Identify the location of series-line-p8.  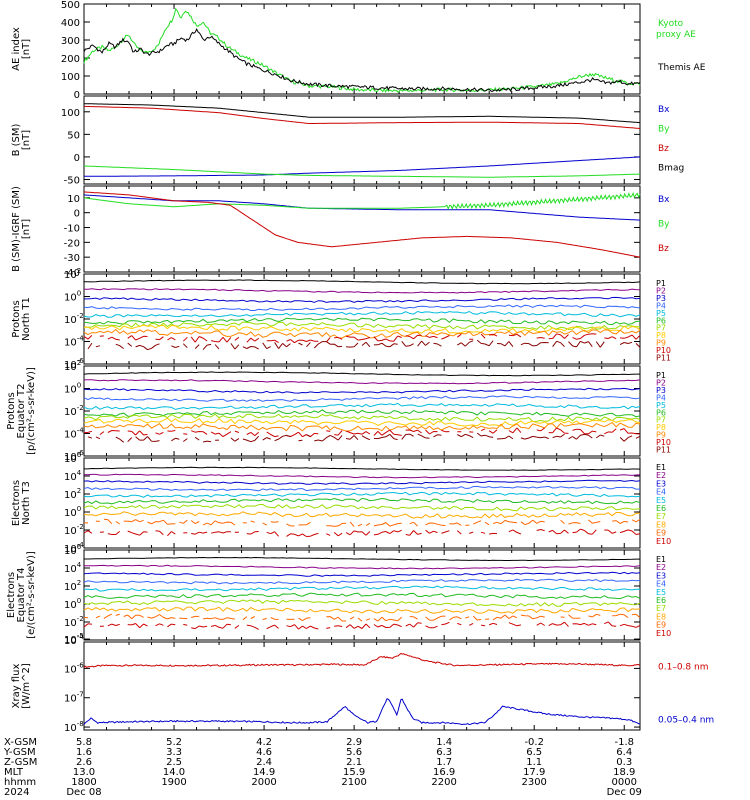
(362, 422).